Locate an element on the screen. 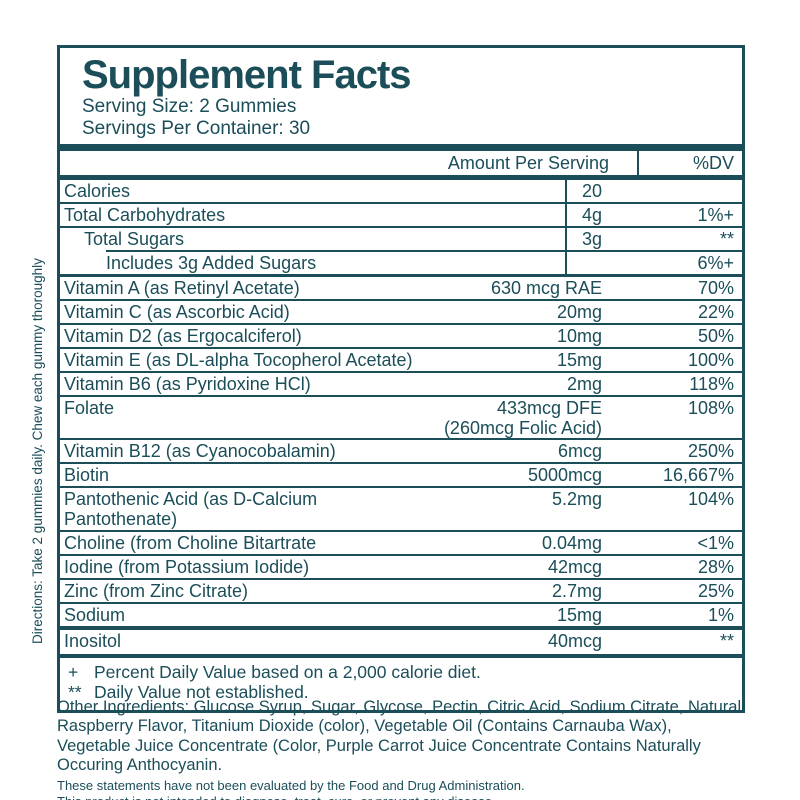  nutrient-dv: 25% is located at coordinates (715, 591).